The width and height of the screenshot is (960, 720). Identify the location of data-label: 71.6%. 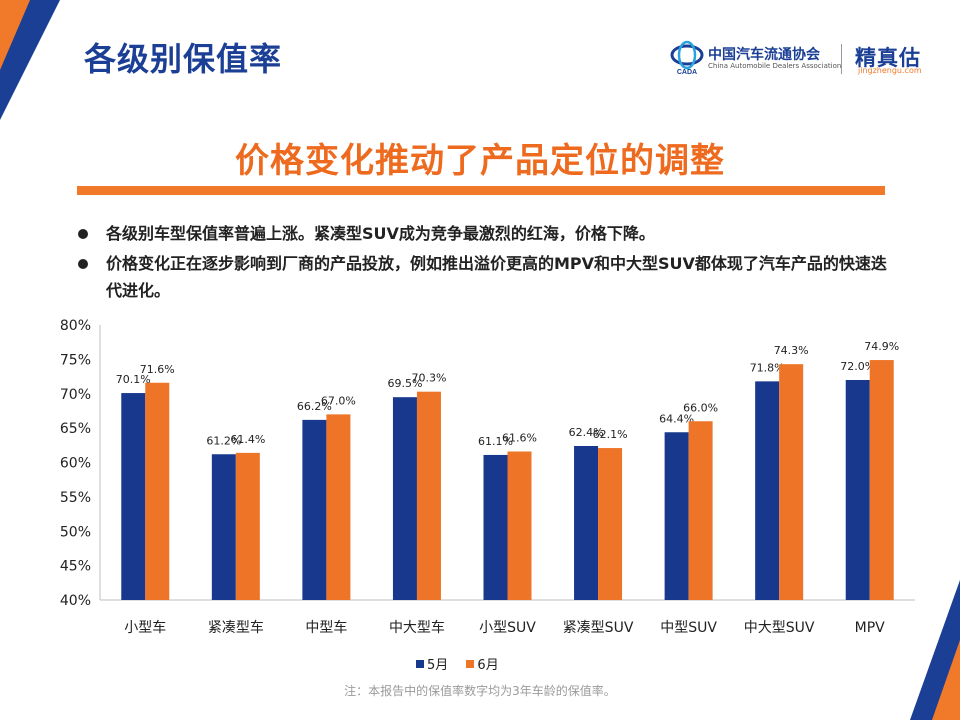
(157, 369).